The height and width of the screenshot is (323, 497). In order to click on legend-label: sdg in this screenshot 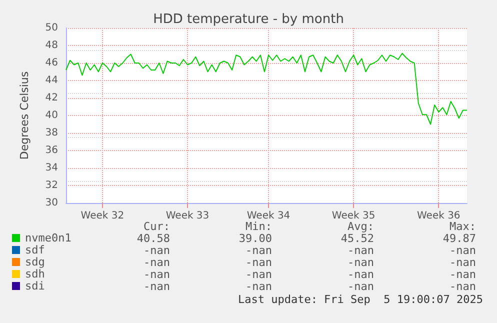, I will do `click(35, 262)`.